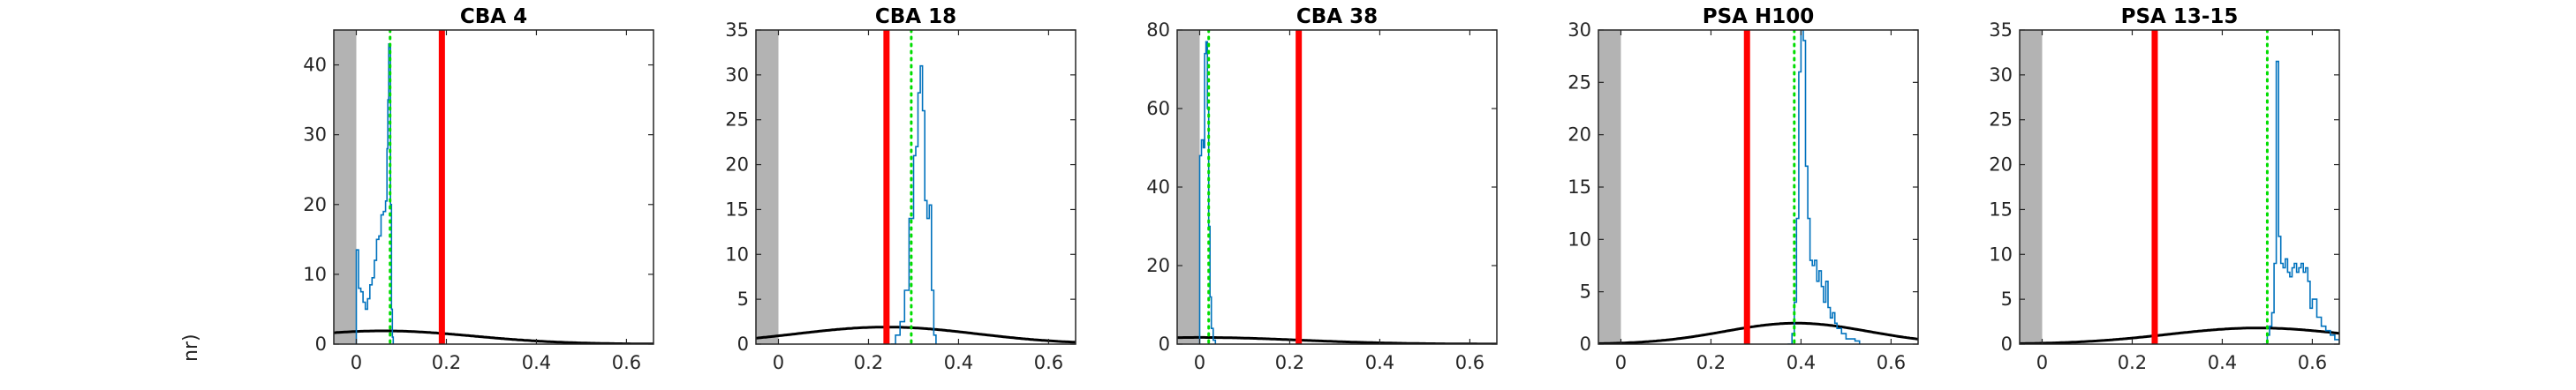 Image resolution: width=2576 pixels, height=390 pixels. I want to click on chart-panel: 0 0.2 0.4 0.6 0 10 20 30 40 CBA 4, so click(478, 189).